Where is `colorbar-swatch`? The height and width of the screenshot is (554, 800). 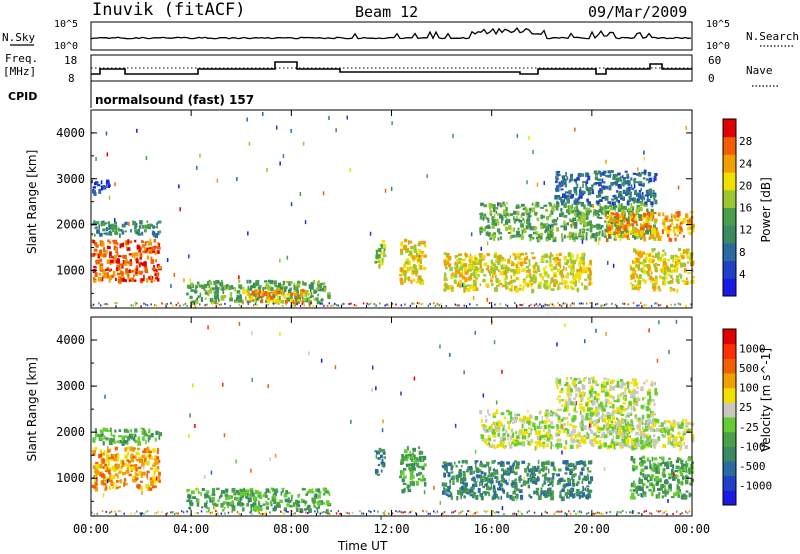
colorbar-swatch is located at coordinates (729, 145).